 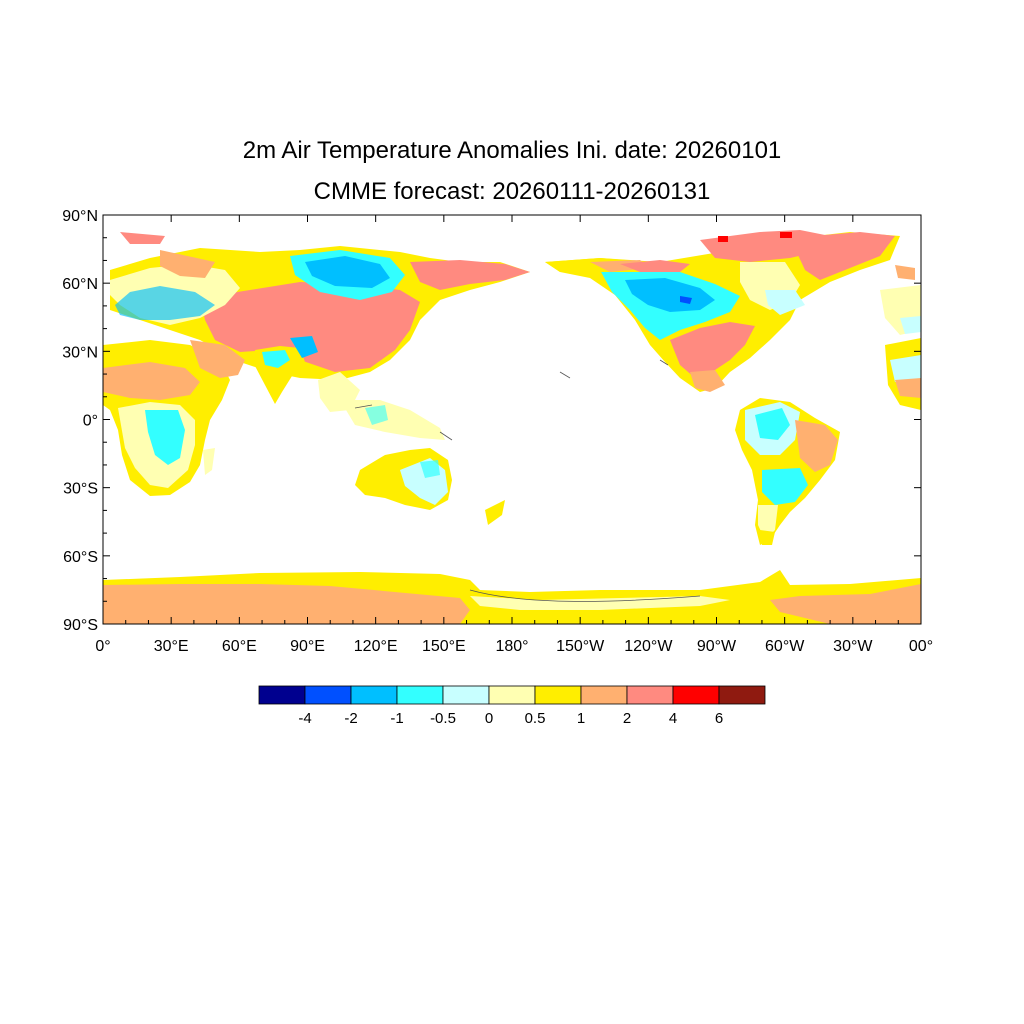 I want to click on australia-region, so click(x=430, y=486).